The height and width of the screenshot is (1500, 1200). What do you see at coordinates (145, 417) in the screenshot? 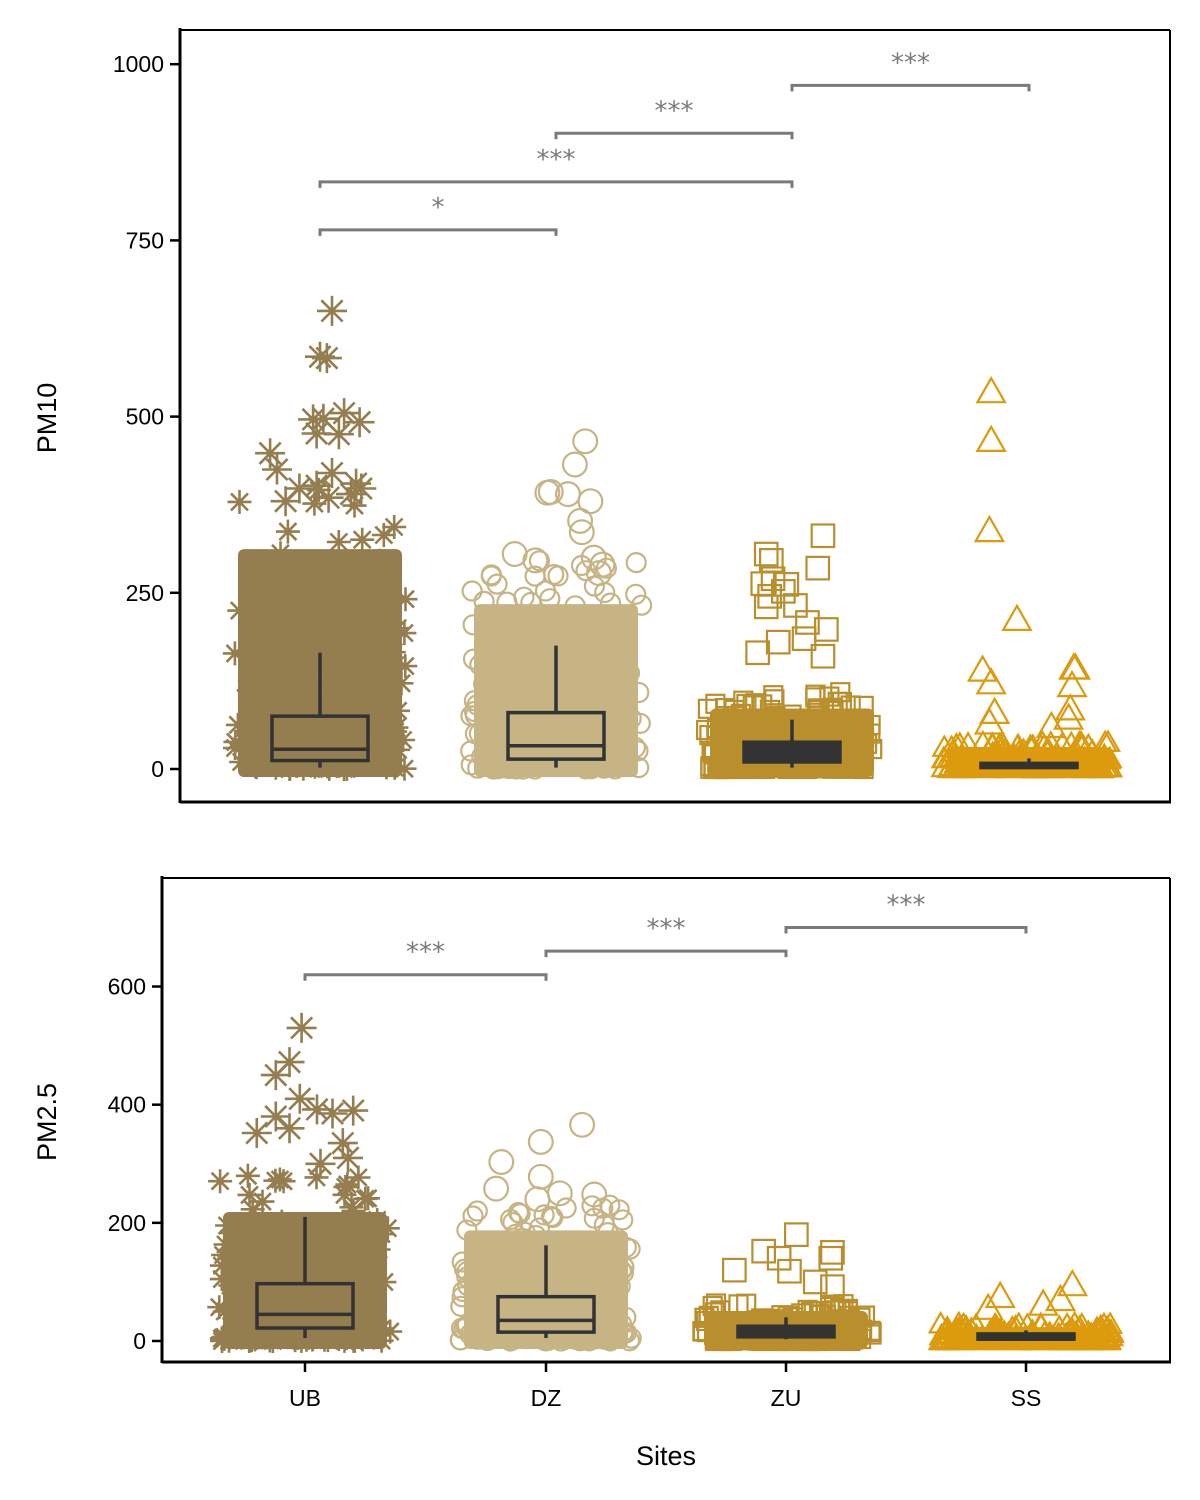
I see `y-tick-label: 500` at bounding box center [145, 417].